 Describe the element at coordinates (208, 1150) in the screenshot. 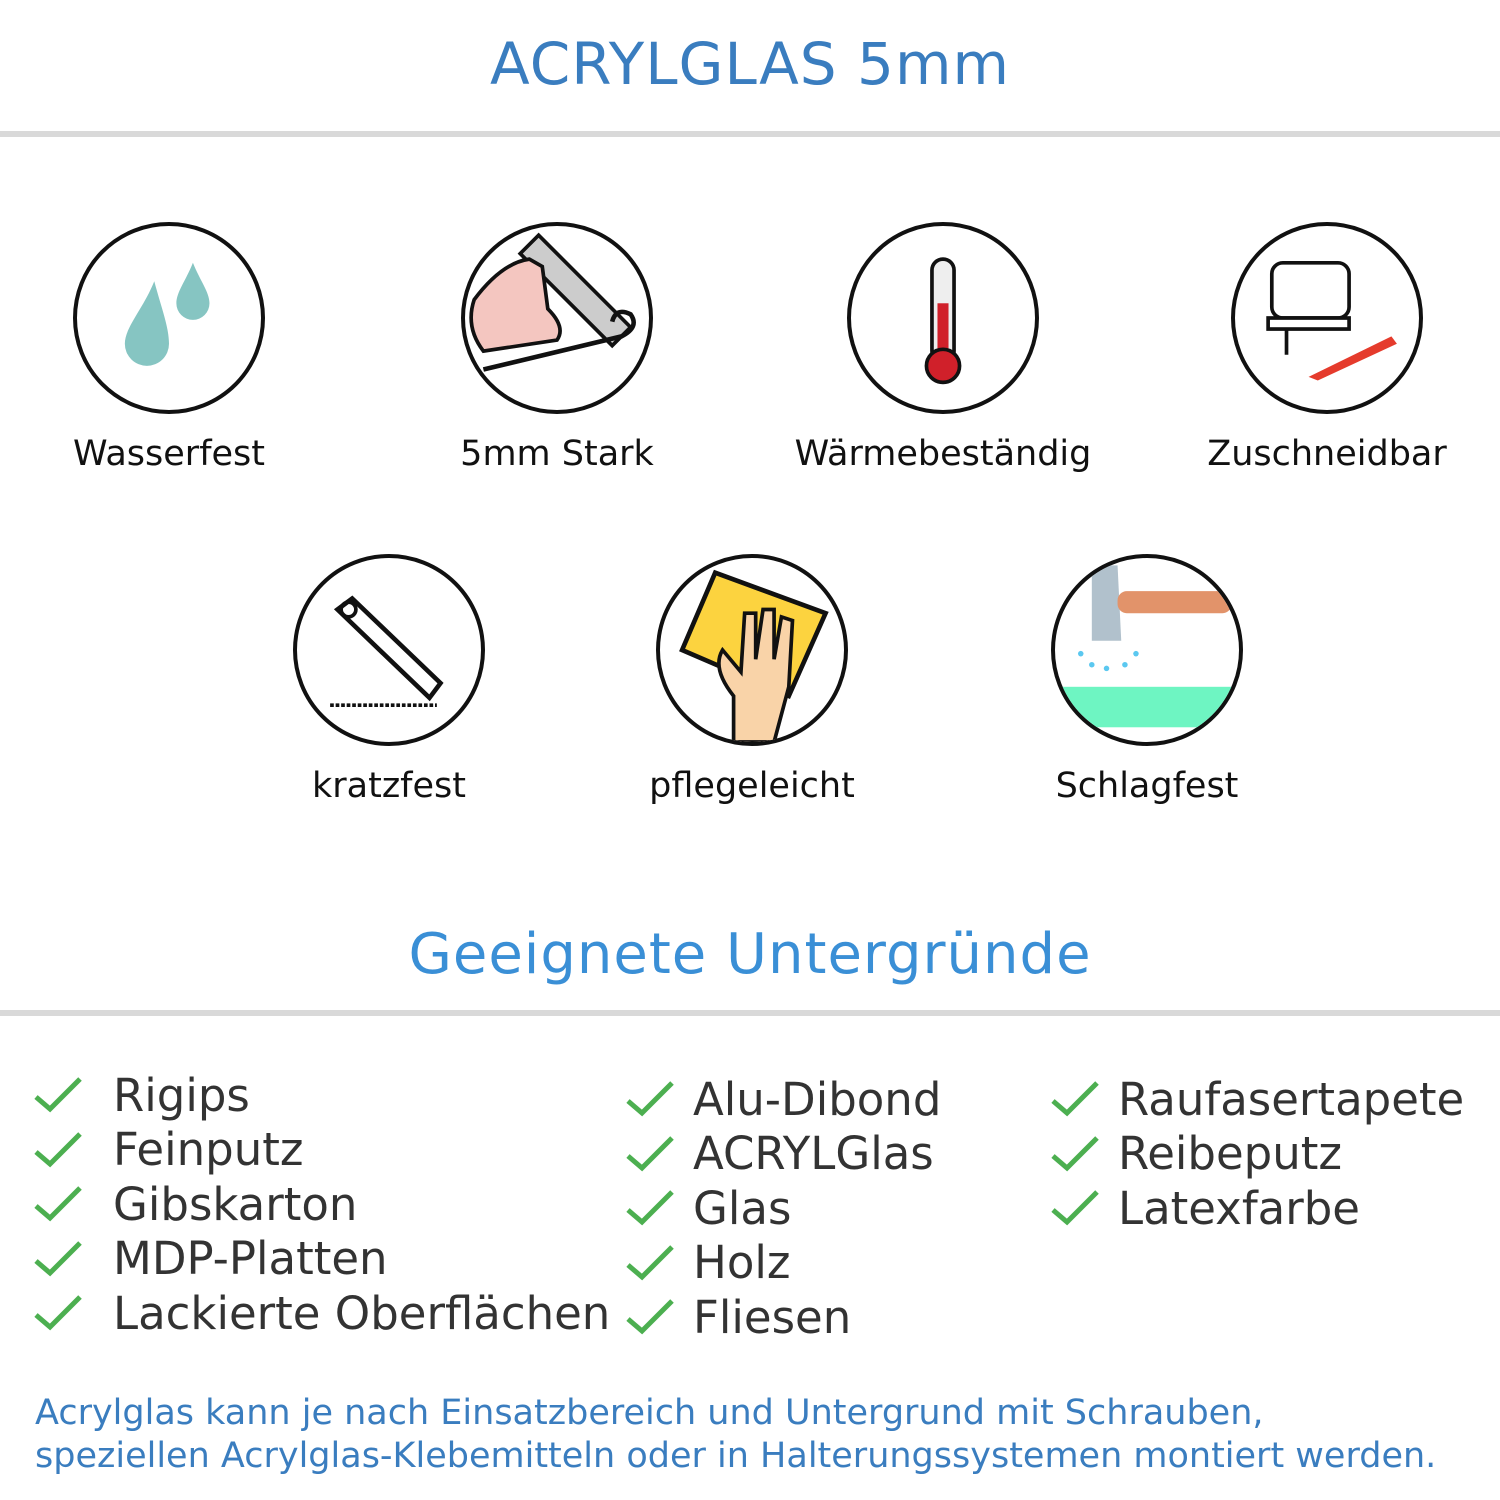

I see `surface-label: Feinputz` at that location.